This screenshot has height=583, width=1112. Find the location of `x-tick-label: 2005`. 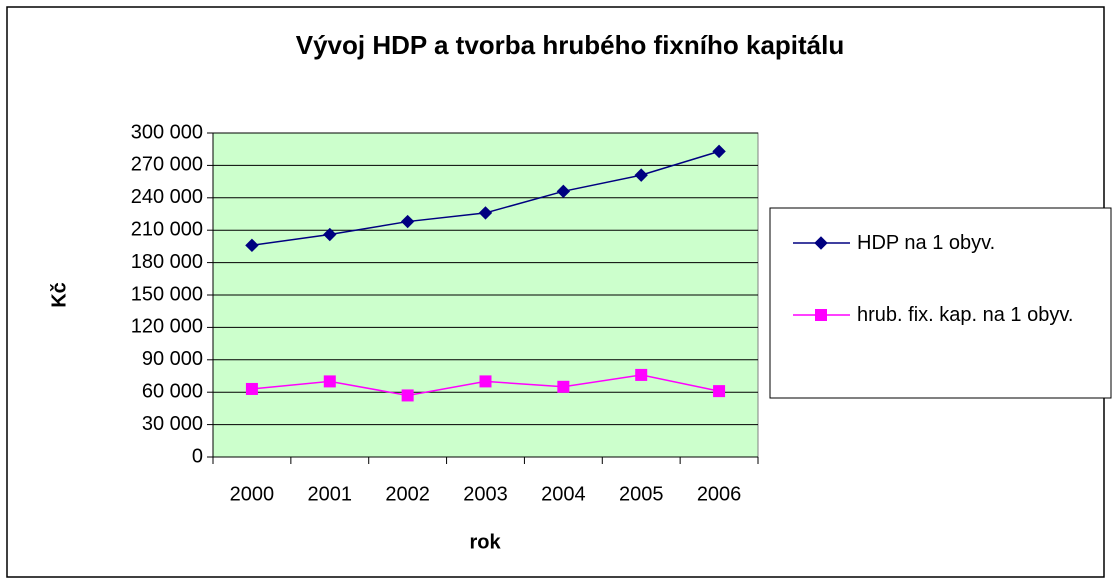

x-tick-label: 2005 is located at coordinates (641, 494).